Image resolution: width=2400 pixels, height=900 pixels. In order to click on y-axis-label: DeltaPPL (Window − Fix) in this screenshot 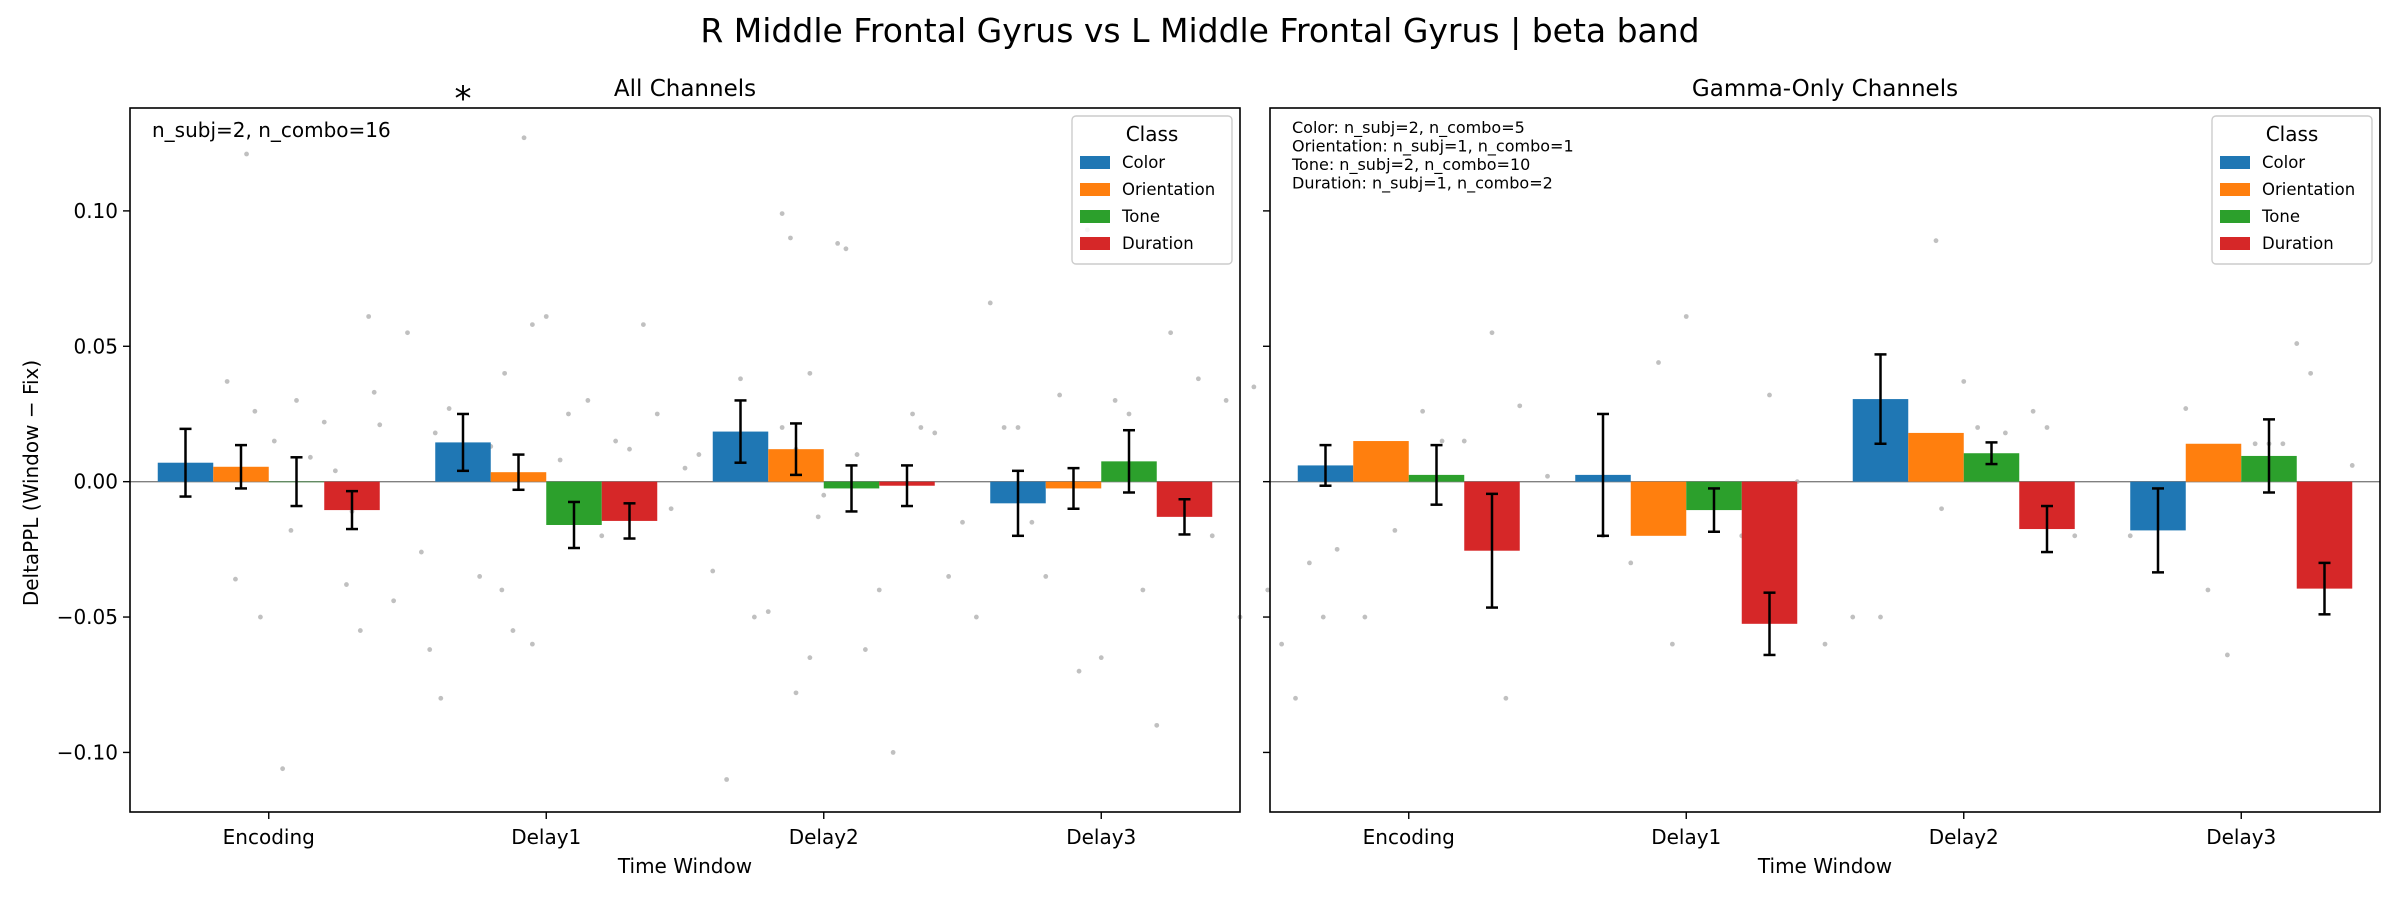, I will do `click(31, 483)`.